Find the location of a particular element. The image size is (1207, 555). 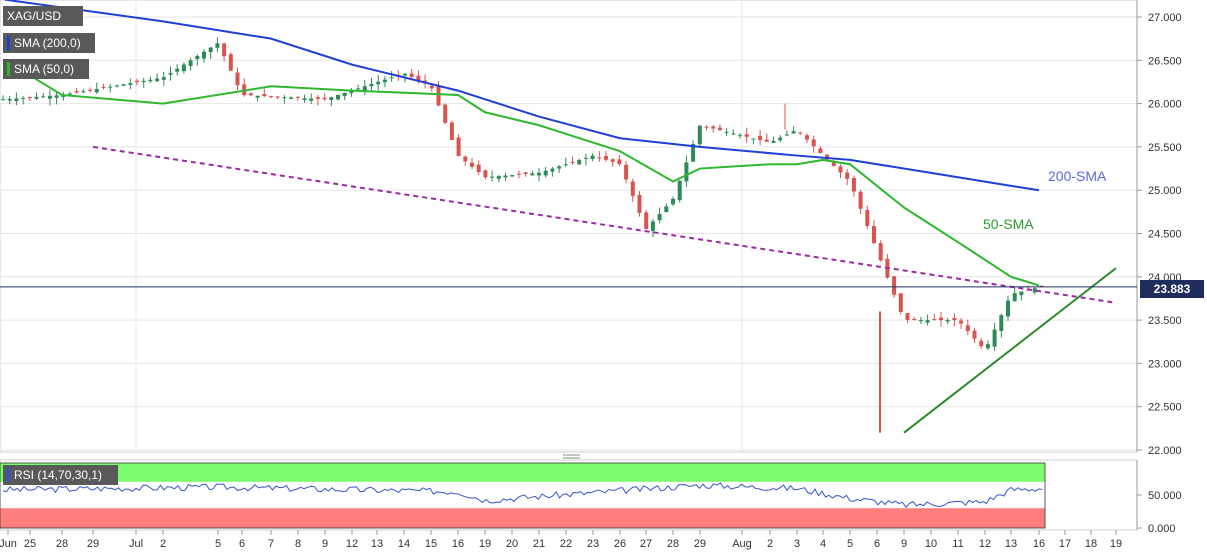

current-price-tag: 23.883 is located at coordinates (1172, 289).